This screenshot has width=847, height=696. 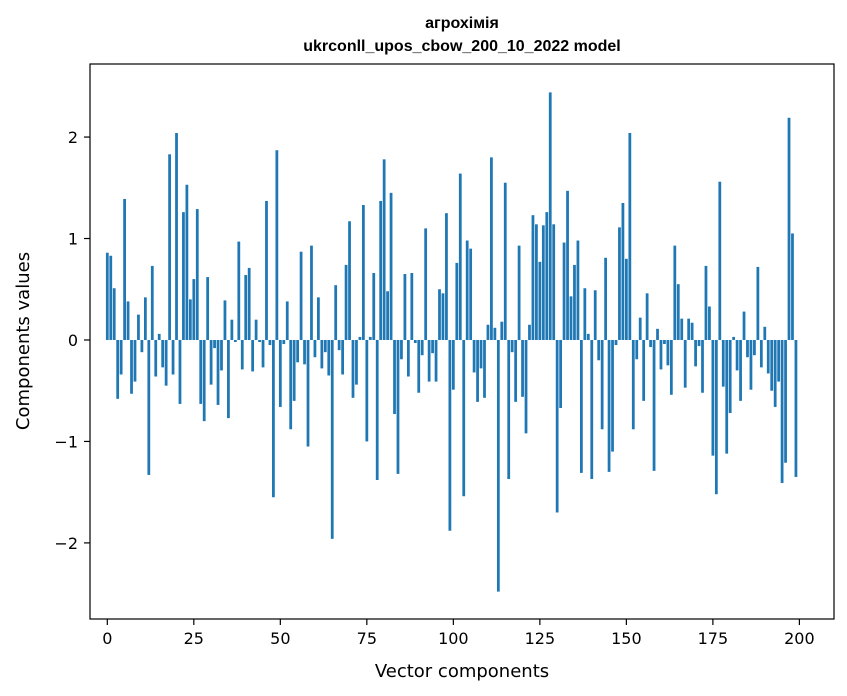 I want to click on x-tick-label: 150, so click(x=626, y=638).